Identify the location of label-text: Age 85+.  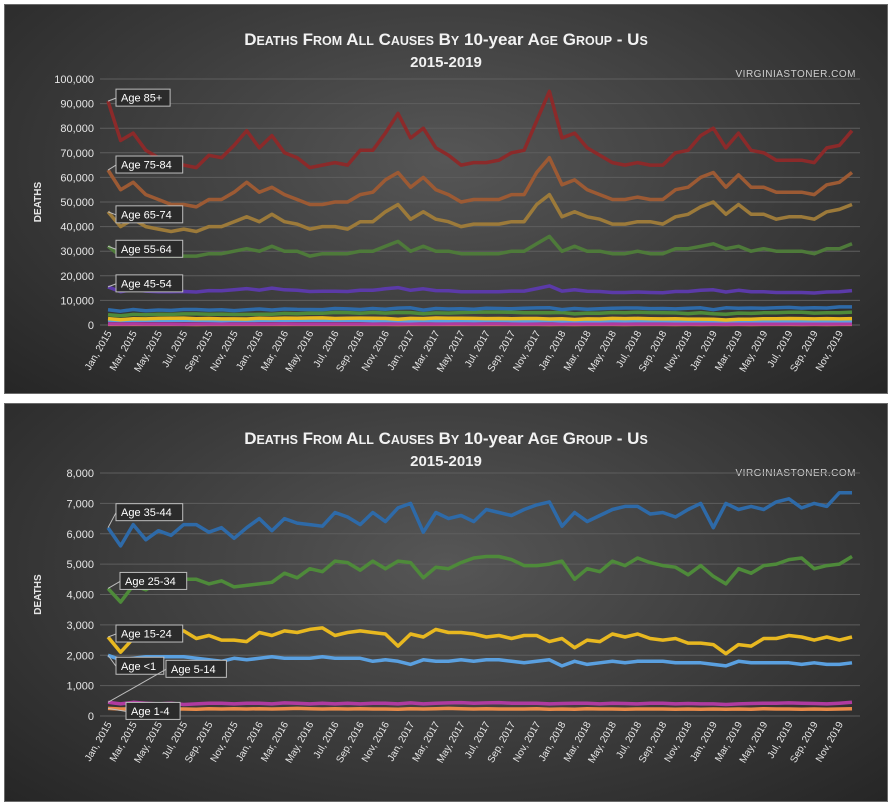
(141, 99).